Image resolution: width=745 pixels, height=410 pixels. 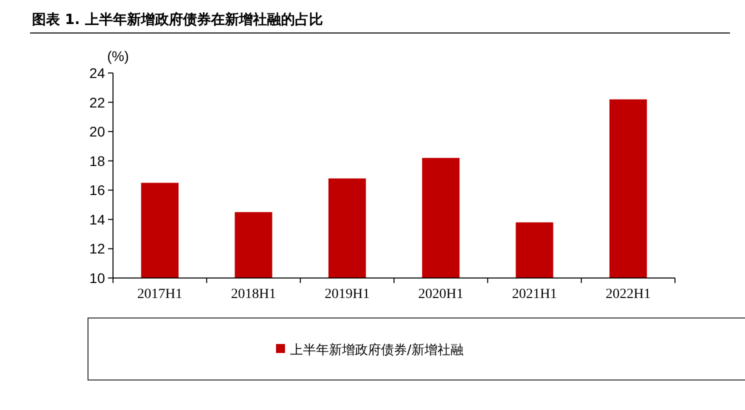 What do you see at coordinates (253, 294) in the screenshot?
I see `x-tick-label: 2018H1` at bounding box center [253, 294].